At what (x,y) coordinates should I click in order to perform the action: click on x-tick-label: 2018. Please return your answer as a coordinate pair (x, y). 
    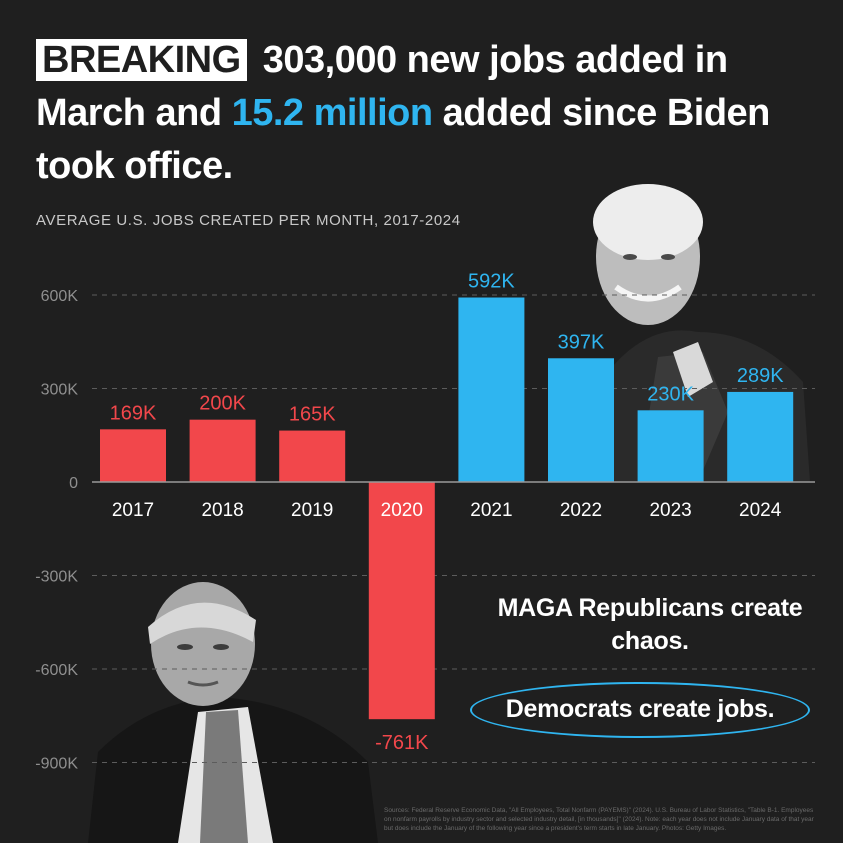
    Looking at the image, I should click on (222, 510).